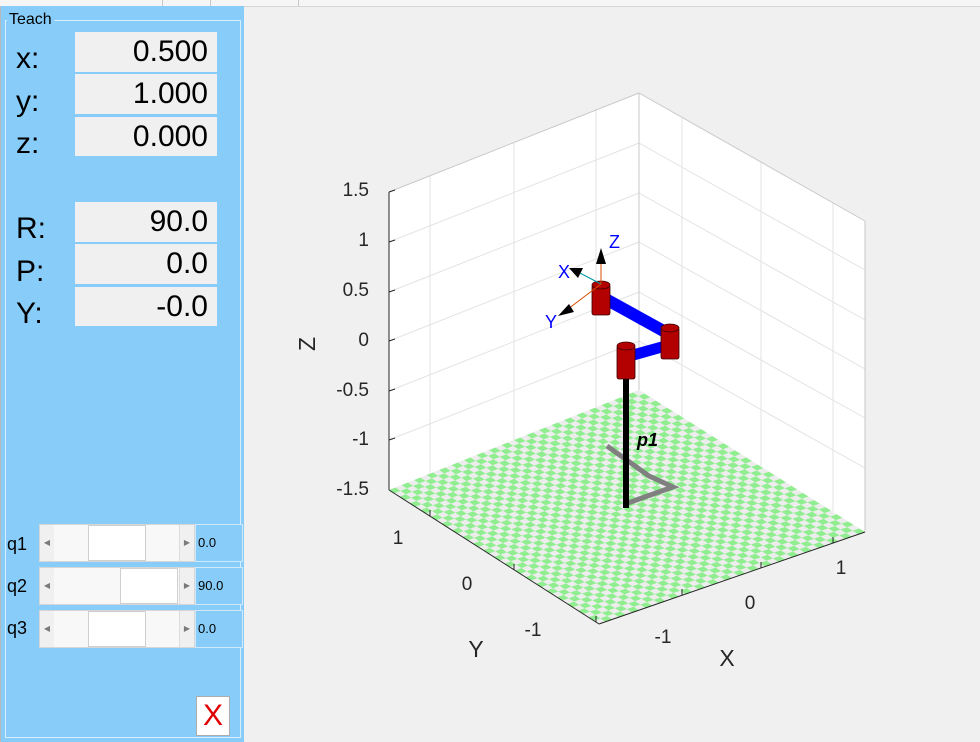 The width and height of the screenshot is (980, 742). What do you see at coordinates (219, 586) in the screenshot?
I see `joint-q2-value-field: 90.0` at bounding box center [219, 586].